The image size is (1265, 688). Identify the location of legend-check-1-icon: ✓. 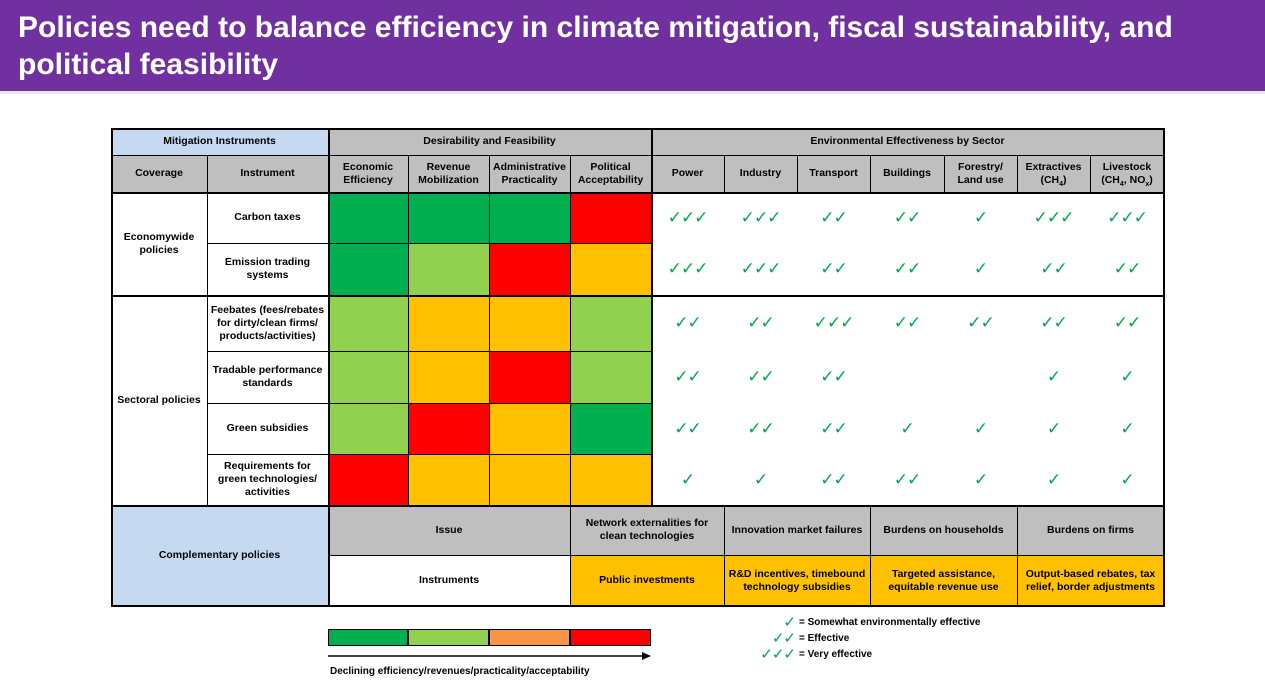
(789, 622).